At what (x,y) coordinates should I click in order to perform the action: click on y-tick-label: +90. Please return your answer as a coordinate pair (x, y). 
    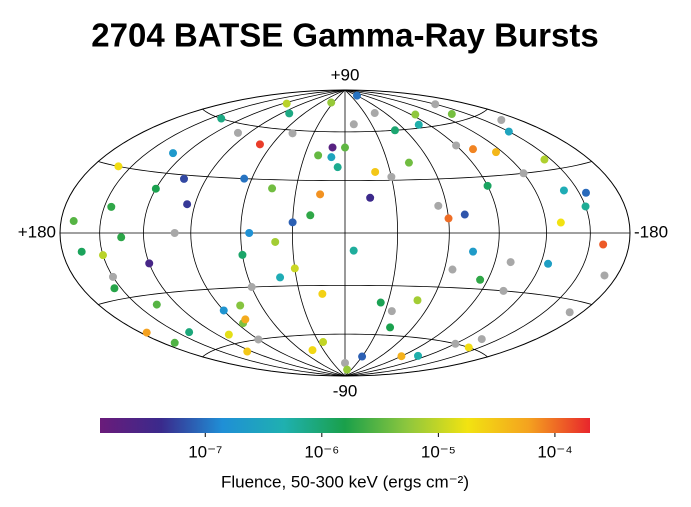
    Looking at the image, I should click on (345, 74).